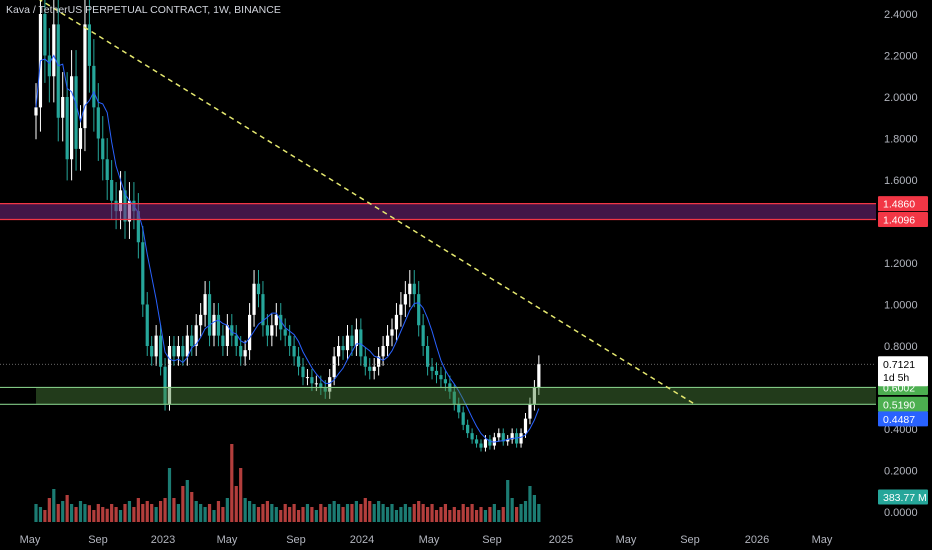  I want to click on x-tick-label: Sep, so click(98, 540).